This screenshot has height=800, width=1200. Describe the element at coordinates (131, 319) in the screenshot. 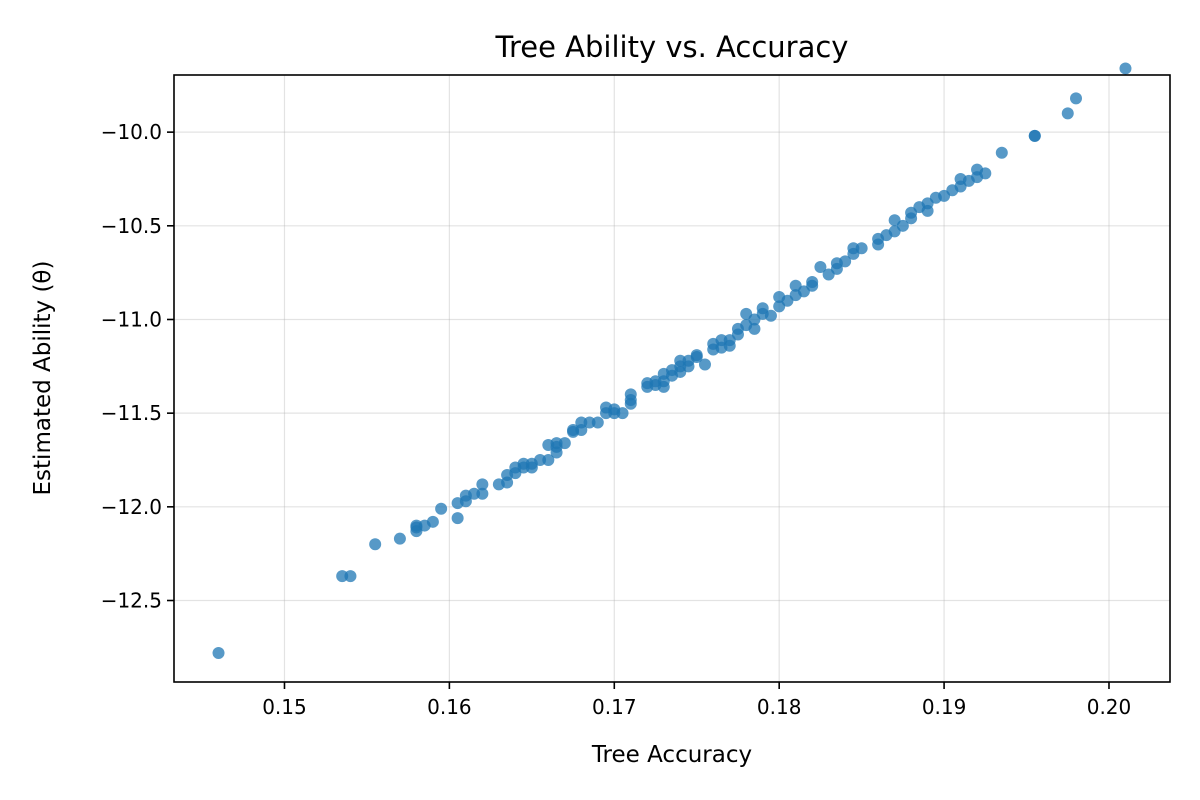

I see `y-tick-label: −11.0` at that location.